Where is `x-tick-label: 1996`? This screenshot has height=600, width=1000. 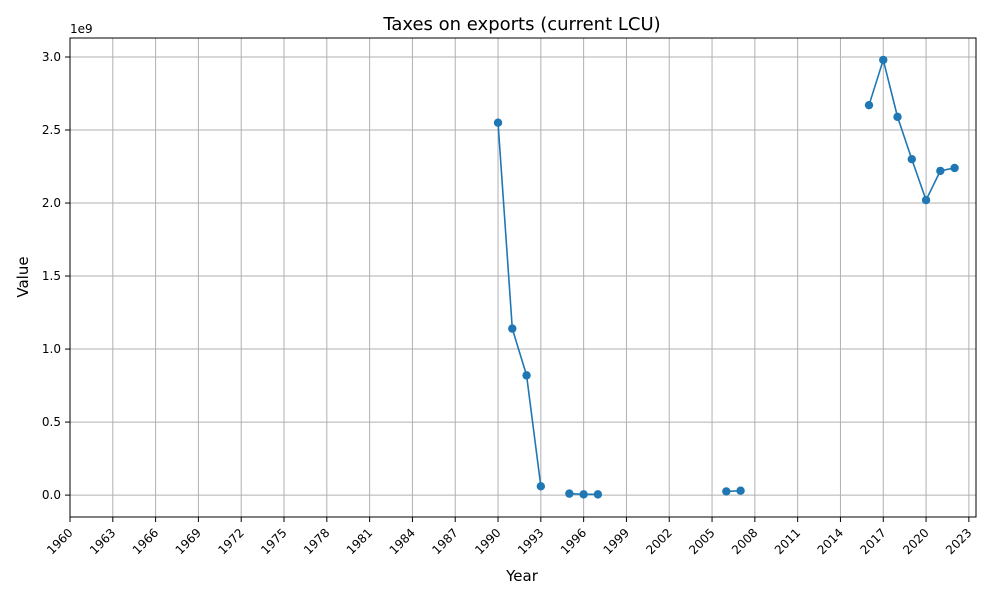
x-tick-label: 1996 is located at coordinates (573, 541).